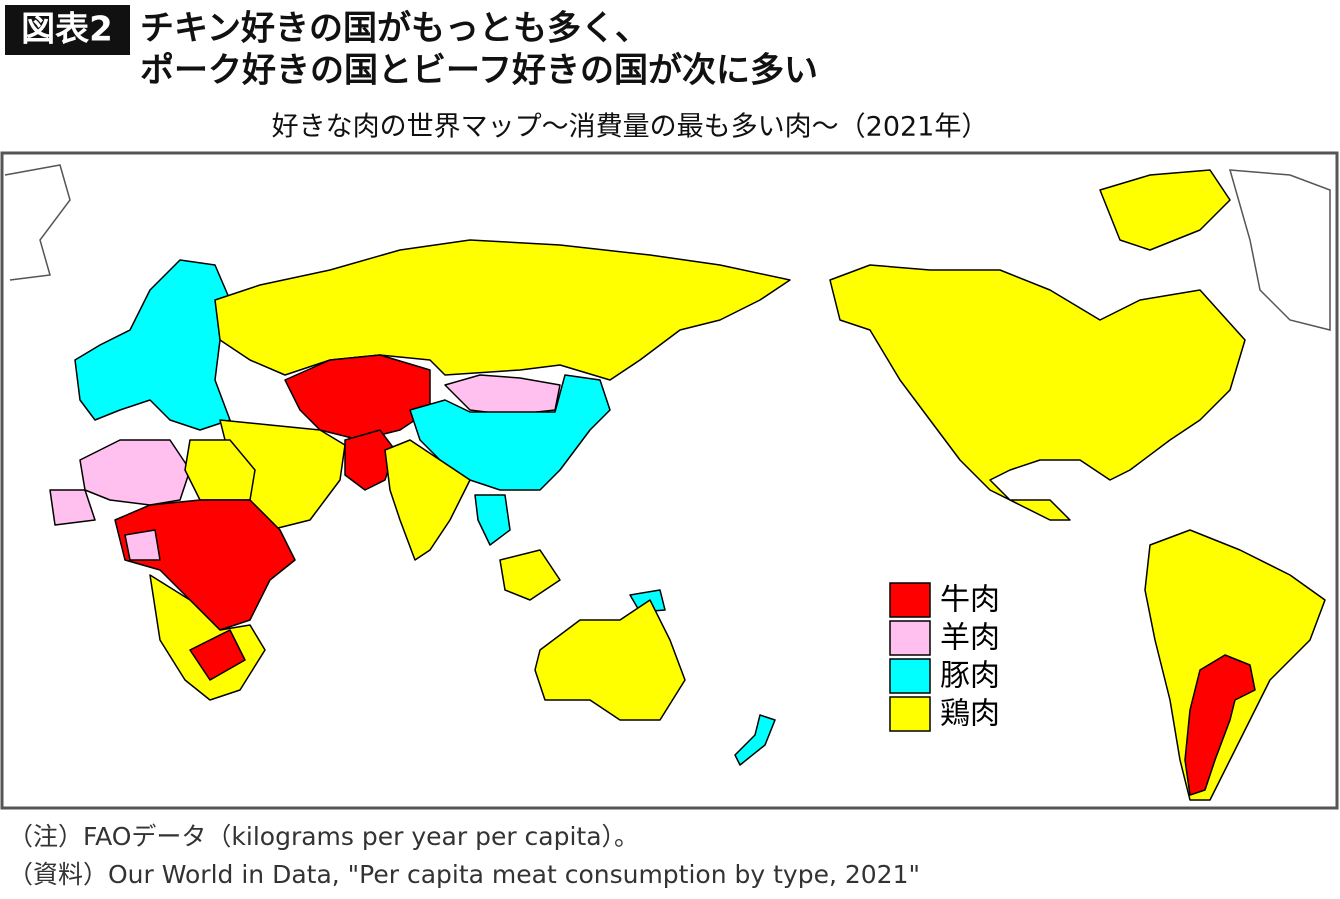  What do you see at coordinates (630, 127) in the screenshot?
I see `subtitle: 好きな肉の世界マップ〜消費量の最も多い肉〜（2021年）` at bounding box center [630, 127].